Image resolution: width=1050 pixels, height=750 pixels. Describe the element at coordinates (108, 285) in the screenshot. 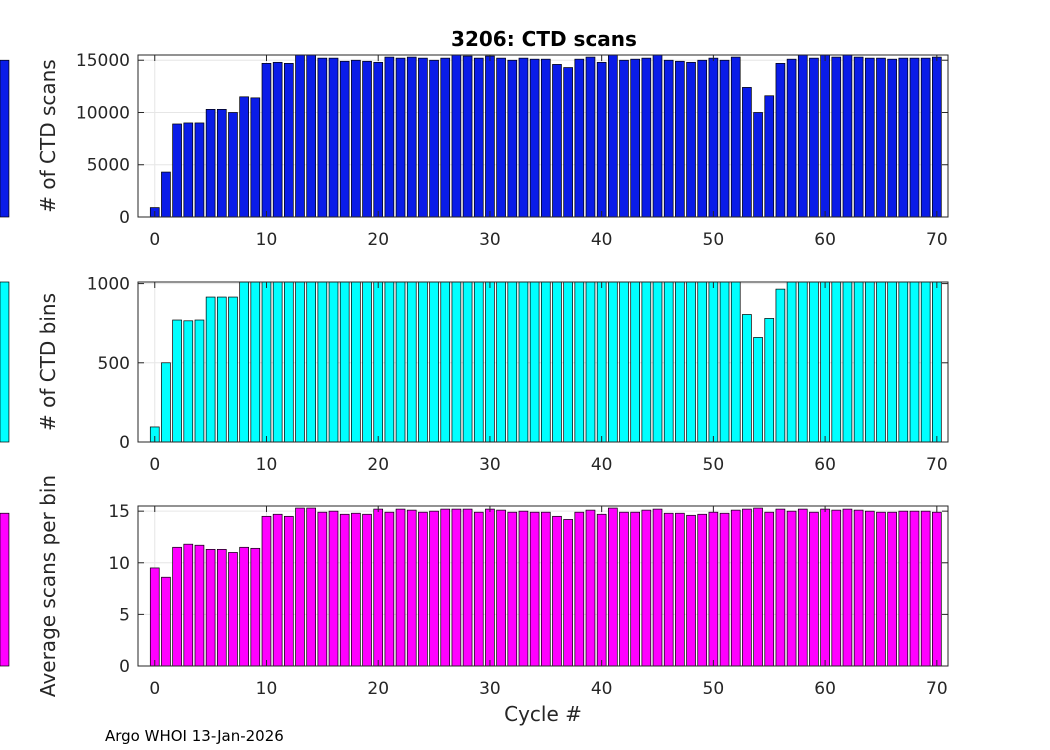

I see `y-tick-label: 1000` at that location.